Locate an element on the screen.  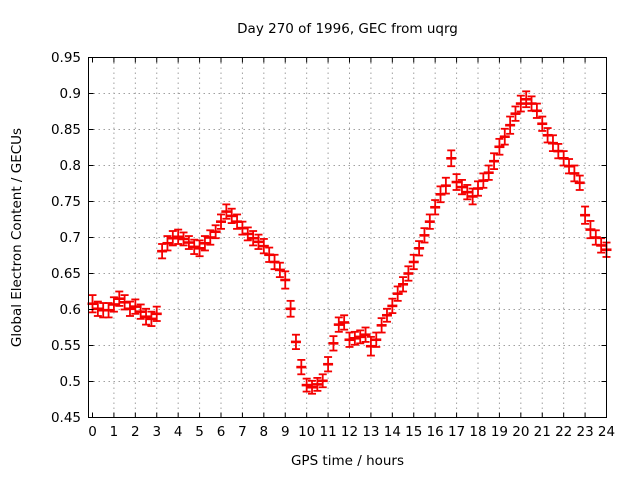
y-tick-label: 0.7 is located at coordinates (70, 238).